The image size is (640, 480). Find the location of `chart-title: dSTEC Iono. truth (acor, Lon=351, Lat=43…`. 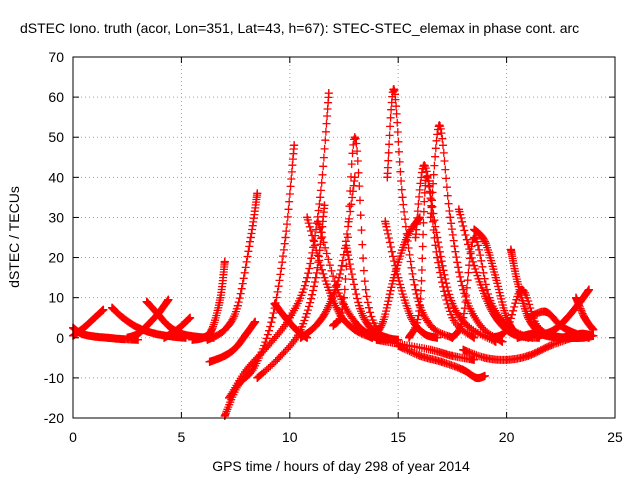

chart-title: dSTEC Iono. truth (acor, Lon=351, Lat=43… is located at coordinates (299, 28).